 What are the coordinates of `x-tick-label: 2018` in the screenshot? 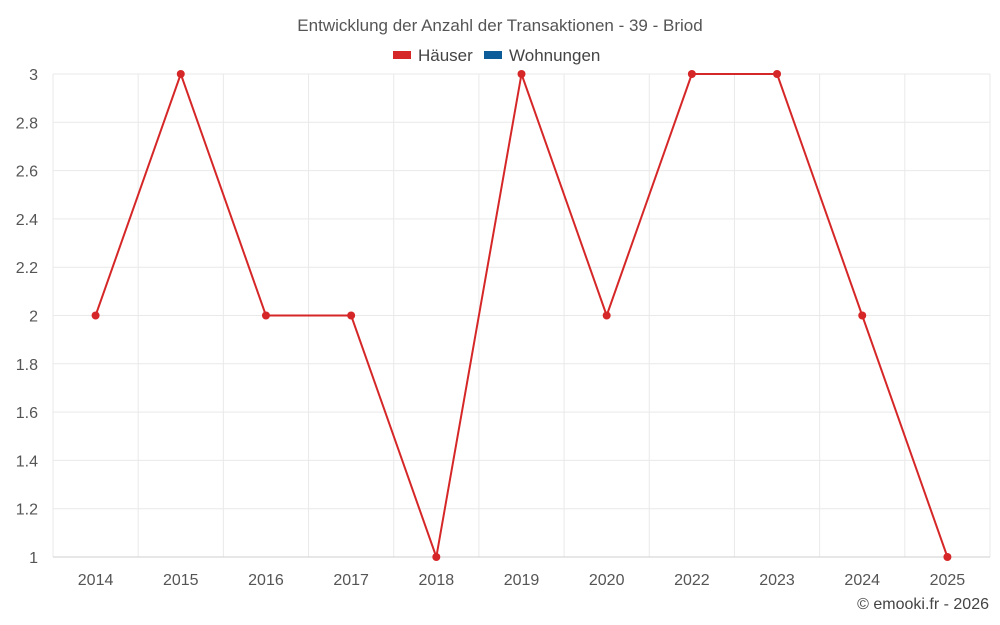 It's located at (437, 580).